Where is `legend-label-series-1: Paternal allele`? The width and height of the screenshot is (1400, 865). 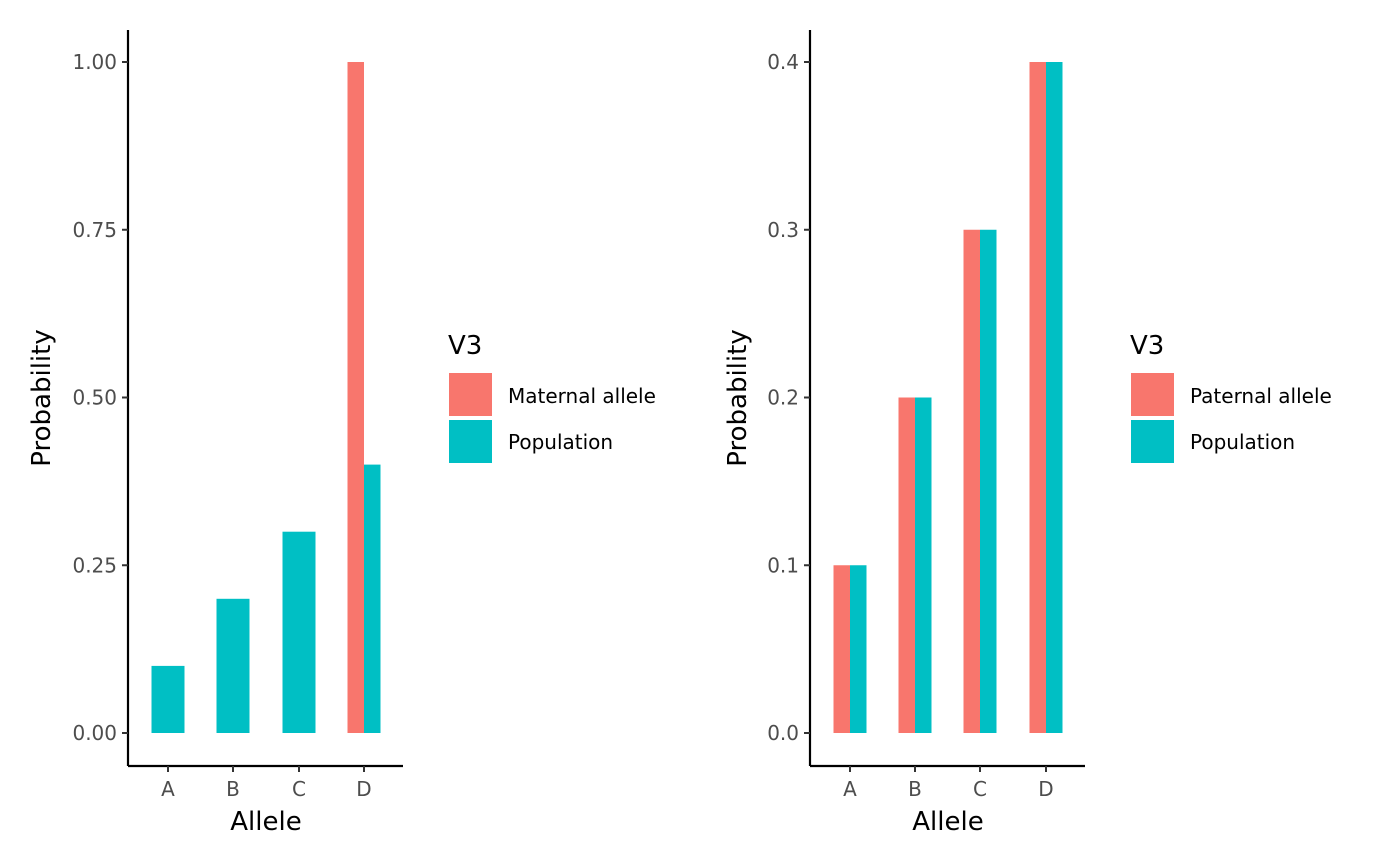
legend-label-series-1: Paternal allele is located at coordinates (1261, 396).